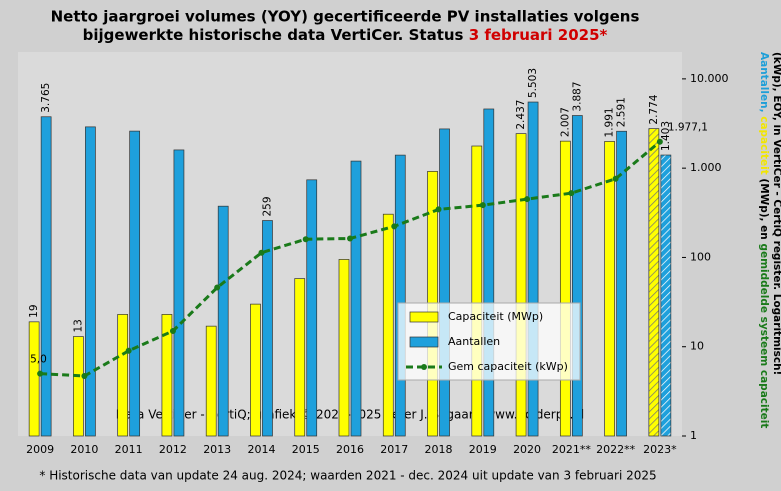 This screenshot has width=781, height=491. What do you see at coordinates (261, 449) in the screenshot?
I see `x-tick-label: 2014` at bounding box center [261, 449].